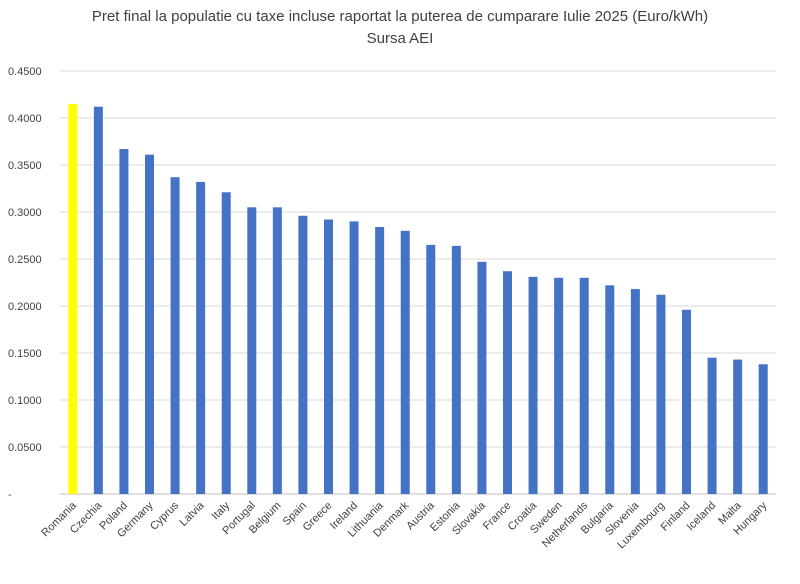 This screenshot has width=800, height=584. What do you see at coordinates (25, 307) in the screenshot?
I see `y-tick-label: 0.2000` at bounding box center [25, 307].